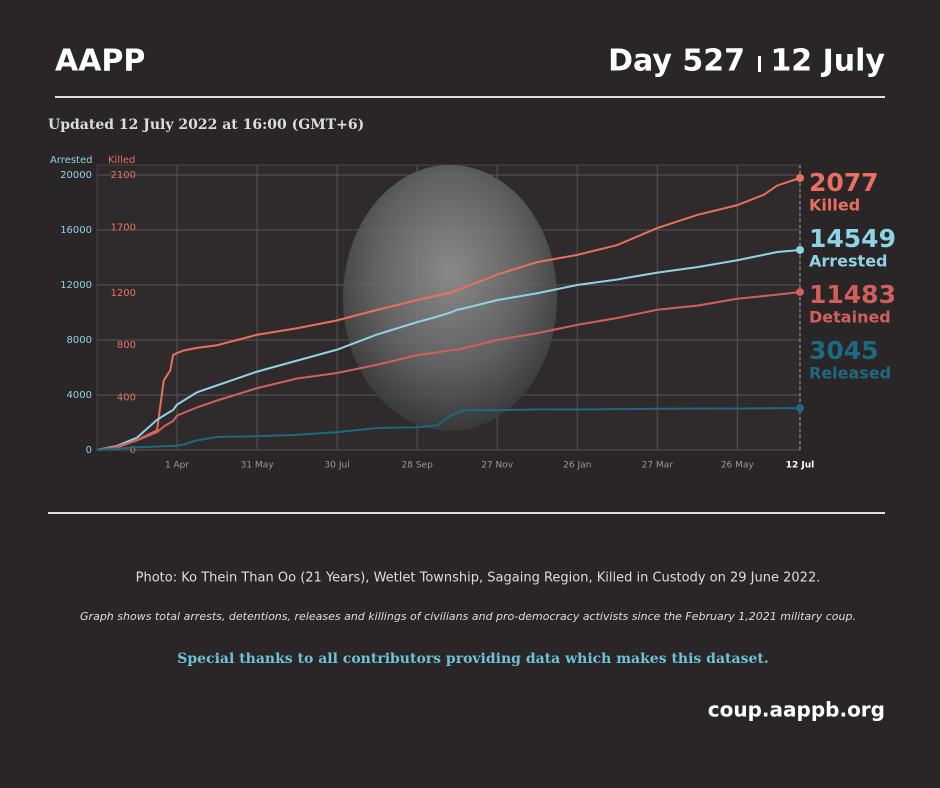 This screenshot has height=788, width=940. Describe the element at coordinates (658, 466) in the screenshot. I see `x-tick-label: 27 Mar` at that location.